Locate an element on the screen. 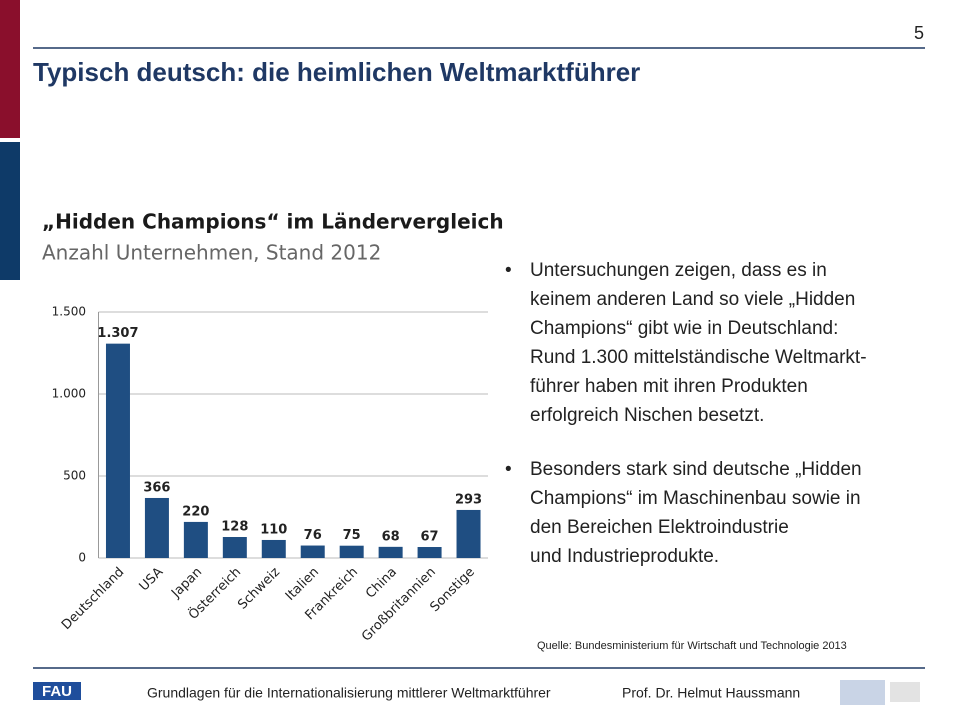 Image resolution: width=960 pixels, height=720 pixels. data-label: 220 is located at coordinates (195, 511).